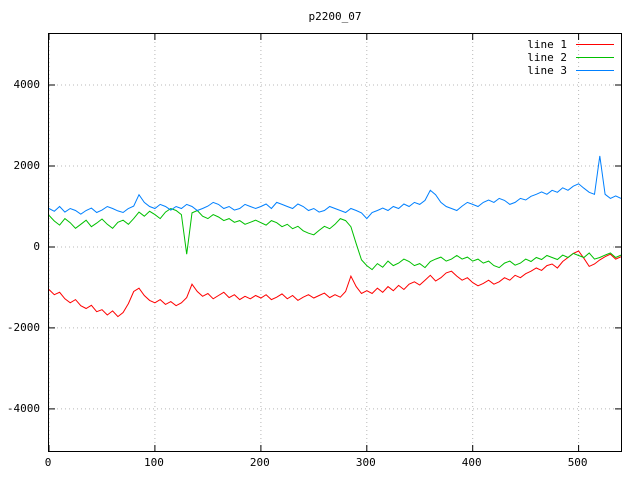 Image resolution: width=640 pixels, height=480 pixels. Describe the element at coordinates (570, 70) in the screenshot. I see `legend-item: line 3` at that location.